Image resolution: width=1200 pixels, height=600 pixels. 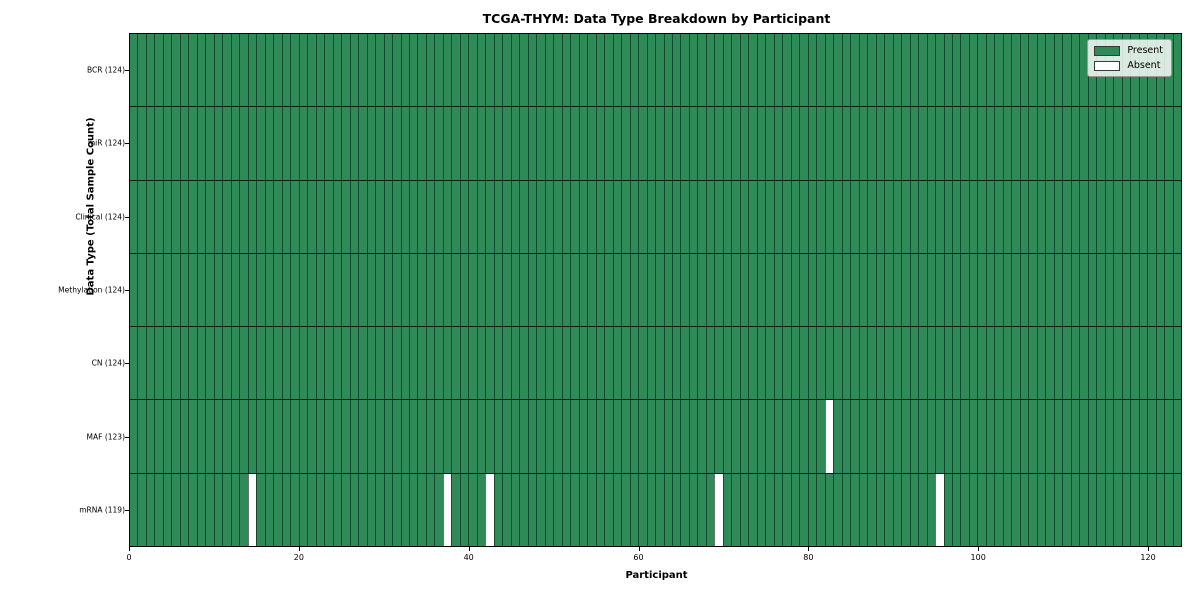 What do you see at coordinates (102, 510) in the screenshot?
I see `y-tick-label: mRNA (119)` at bounding box center [102, 510].